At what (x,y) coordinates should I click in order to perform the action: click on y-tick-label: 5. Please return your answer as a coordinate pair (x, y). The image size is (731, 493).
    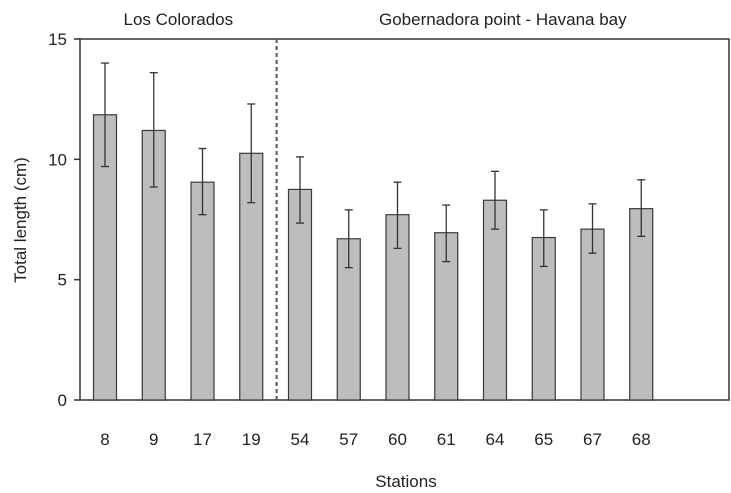
    Looking at the image, I should click on (62, 280).